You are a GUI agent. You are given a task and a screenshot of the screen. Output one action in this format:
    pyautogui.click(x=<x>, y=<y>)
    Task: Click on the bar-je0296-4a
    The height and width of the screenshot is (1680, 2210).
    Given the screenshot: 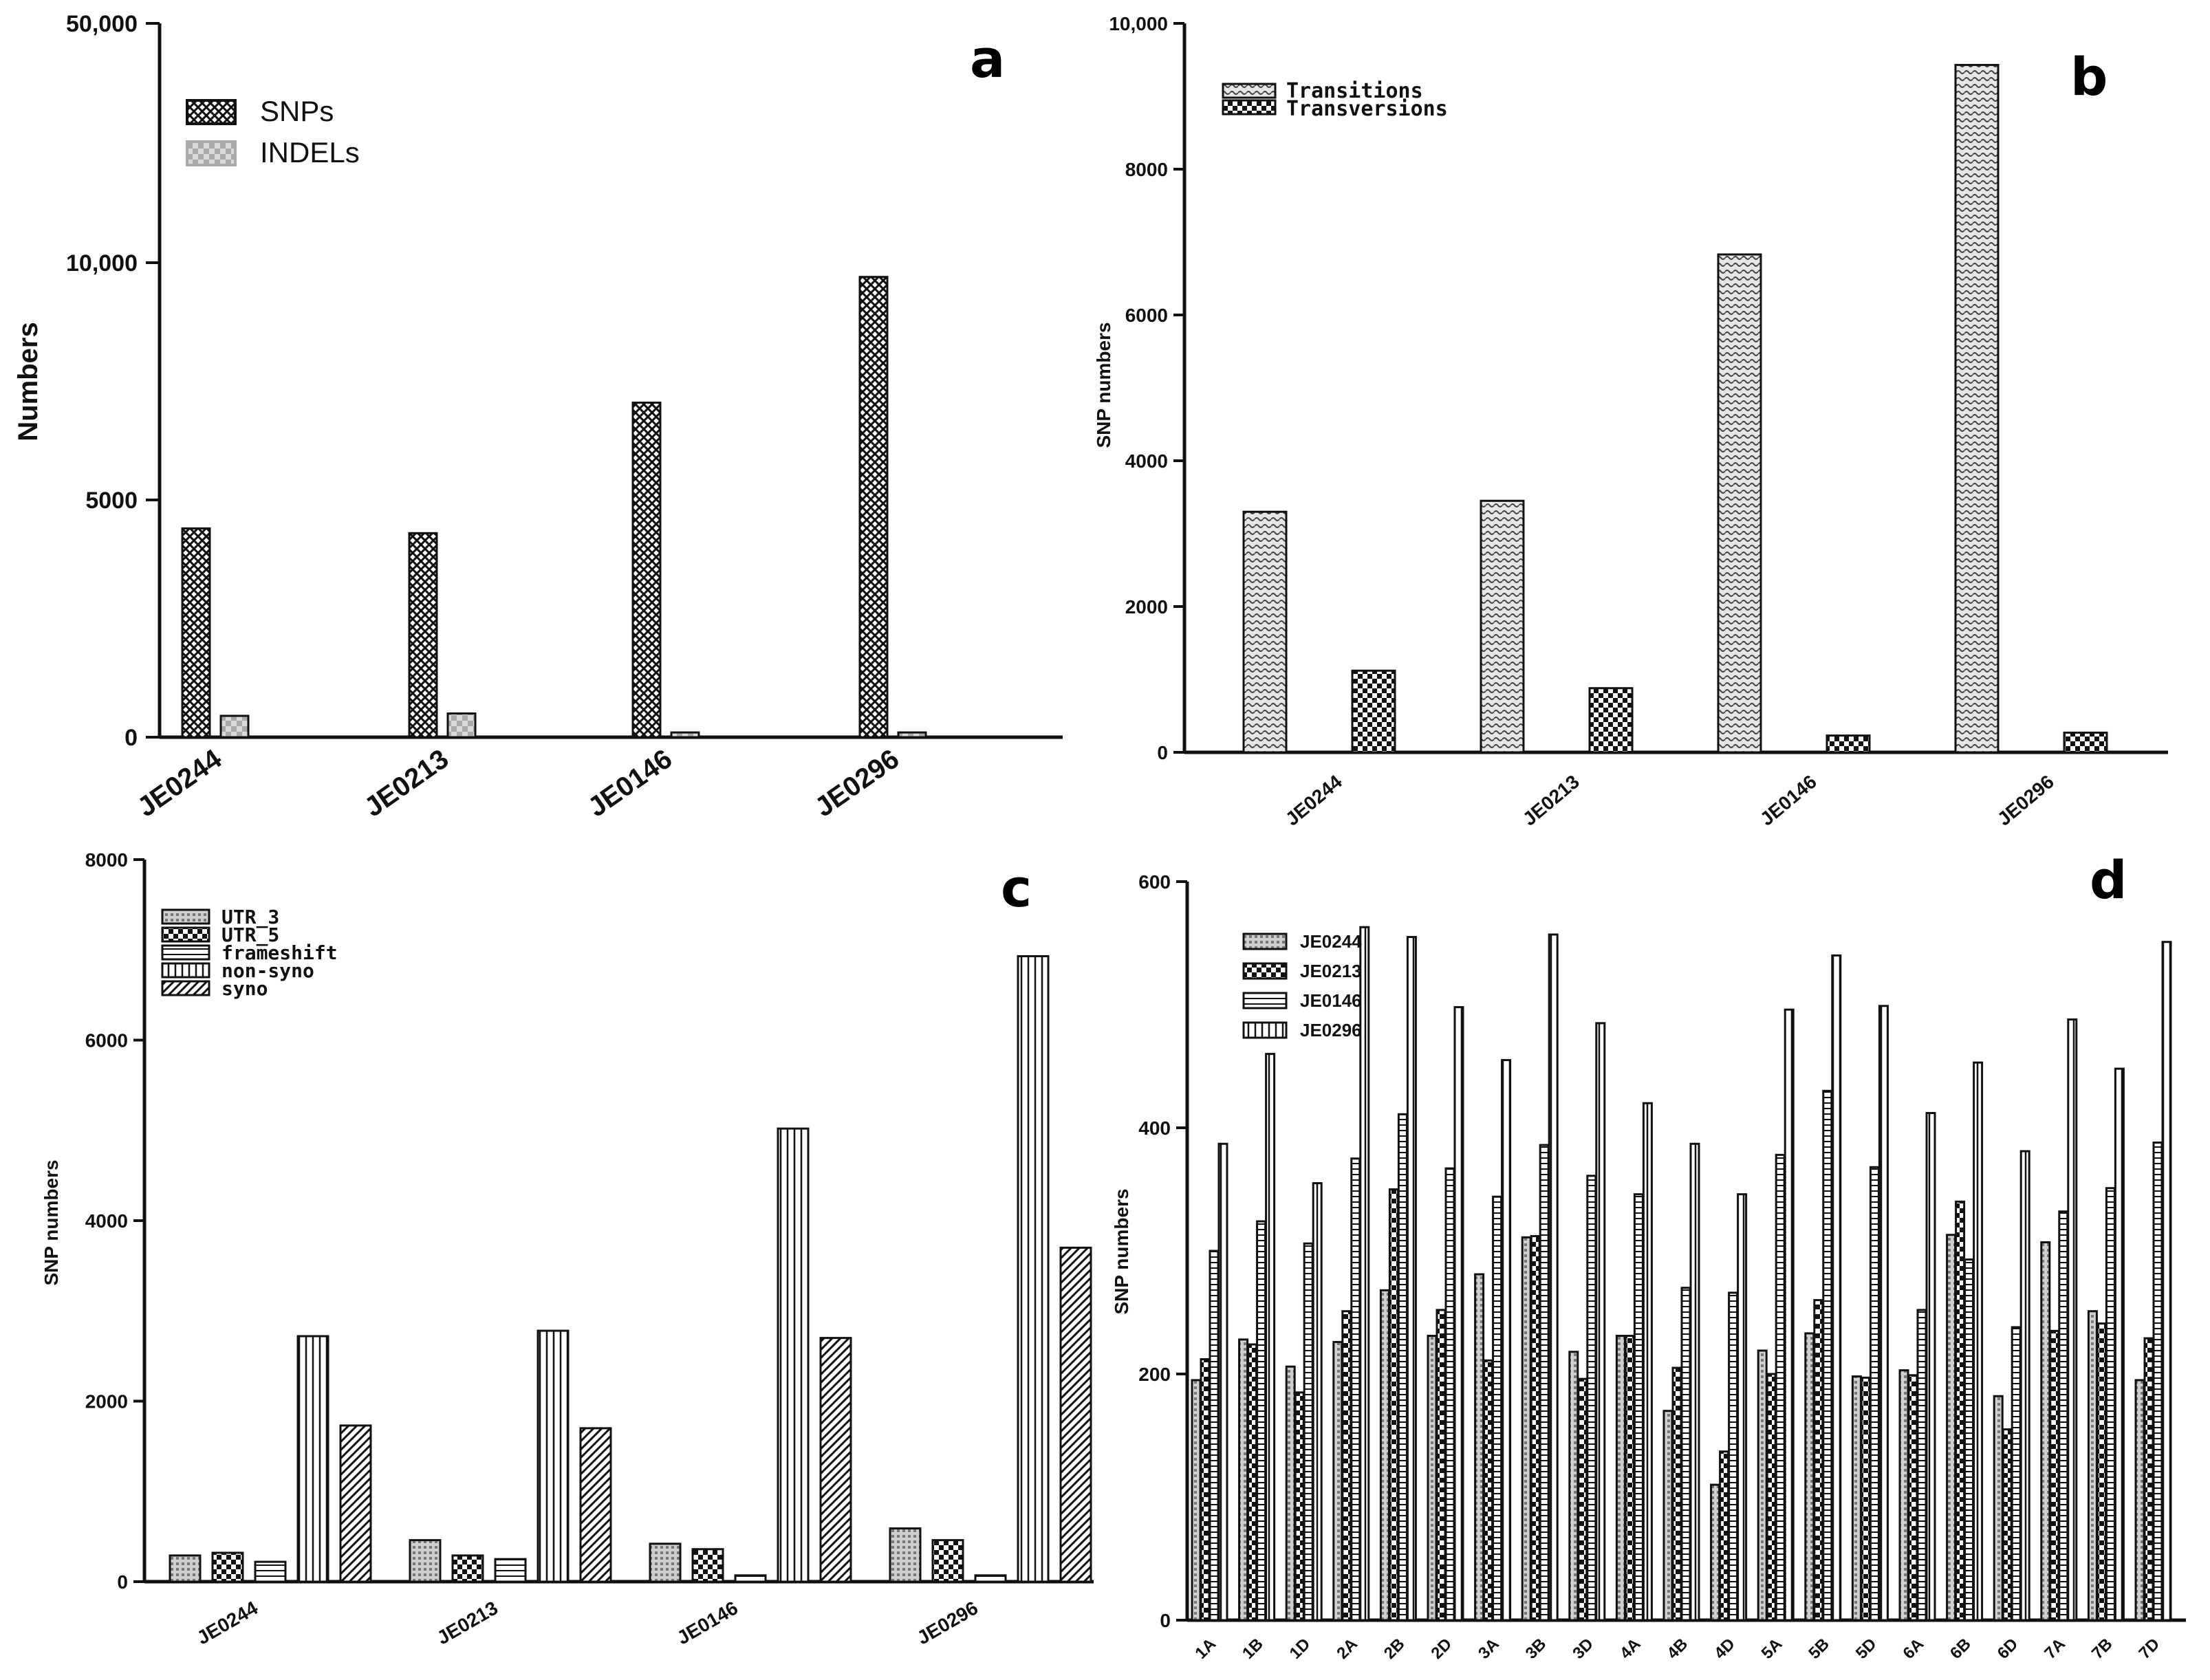 What is the action you would take?
    pyautogui.click(x=1647, y=1362)
    